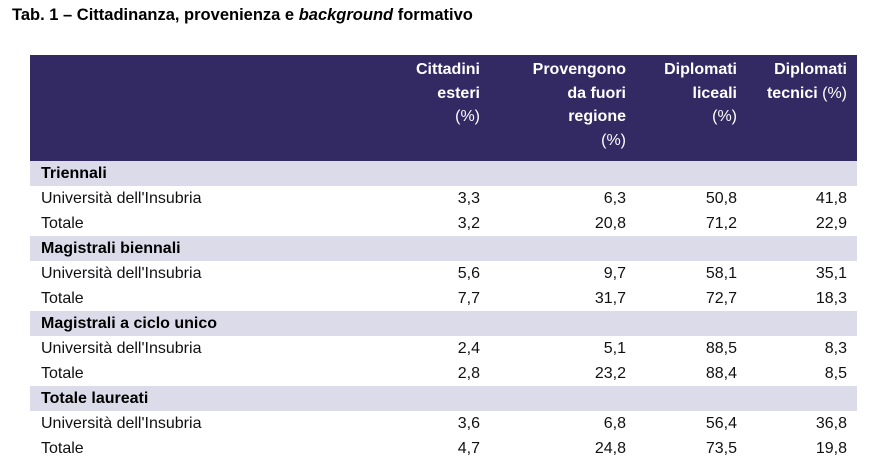 The height and width of the screenshot is (475, 879). Describe the element at coordinates (610, 373) in the screenshot. I see `cell-value: 23,2` at that location.